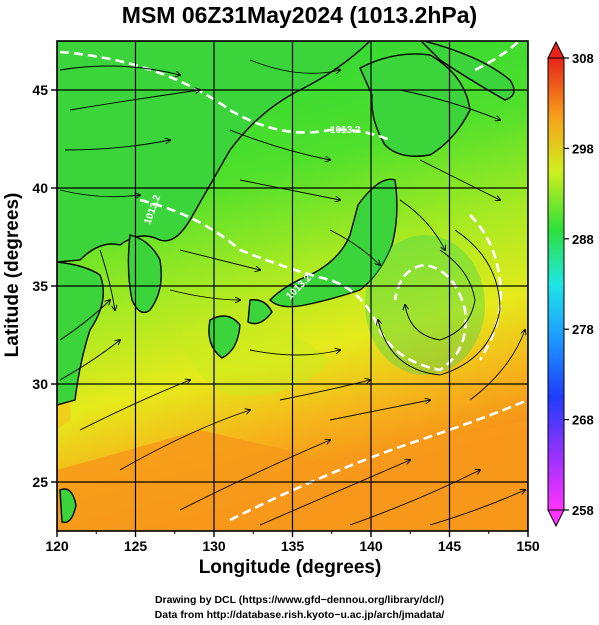 Image resolution: width=599 pixels, height=625 pixels. What do you see at coordinates (583, 148) in the screenshot?
I see `colorbar-tick-label: 298` at bounding box center [583, 148].